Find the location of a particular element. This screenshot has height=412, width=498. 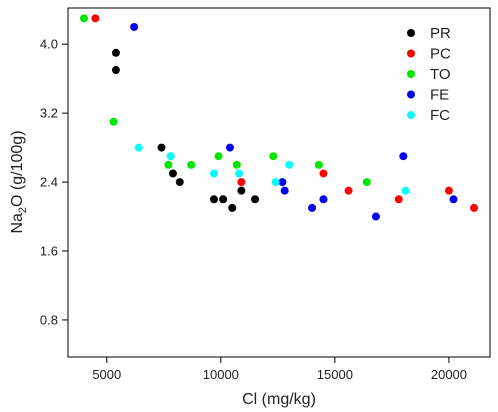

legend-marker-fc is located at coordinates (411, 115).